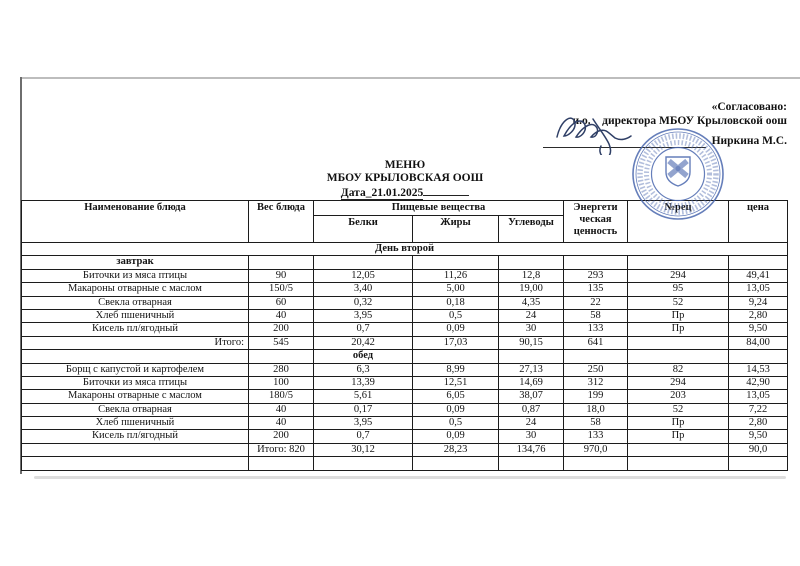 This screenshot has height=566, width=800. I want to click on table-row: Кисель пл/ягодный 200 0,7 0,09 30 133 Пр 9,50, so click(404, 436).